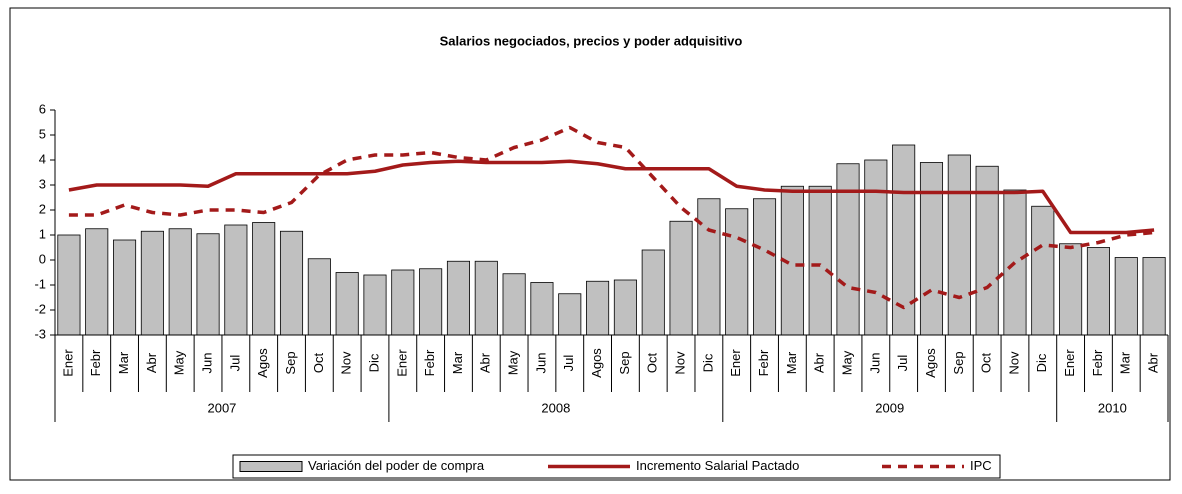 This screenshot has height=494, width=1182. I want to click on y-tick-label: -3, so click(40, 333).